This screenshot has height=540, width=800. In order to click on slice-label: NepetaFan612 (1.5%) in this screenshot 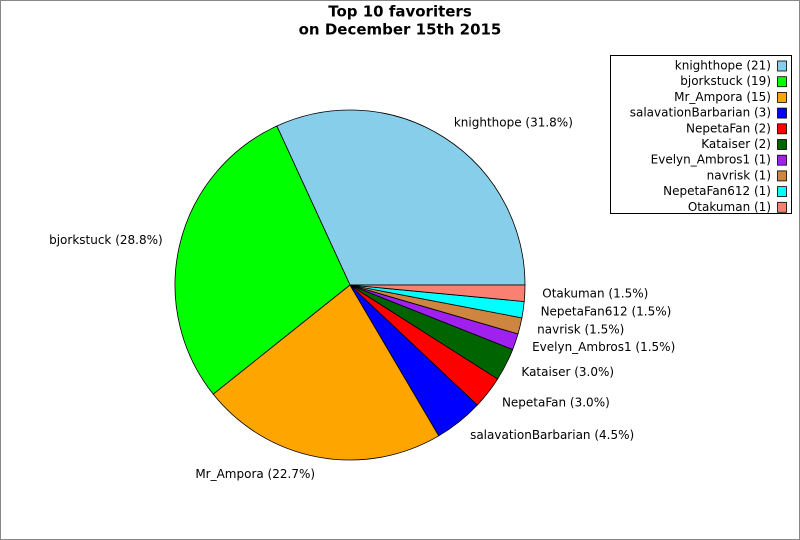, I will do `click(606, 312)`.